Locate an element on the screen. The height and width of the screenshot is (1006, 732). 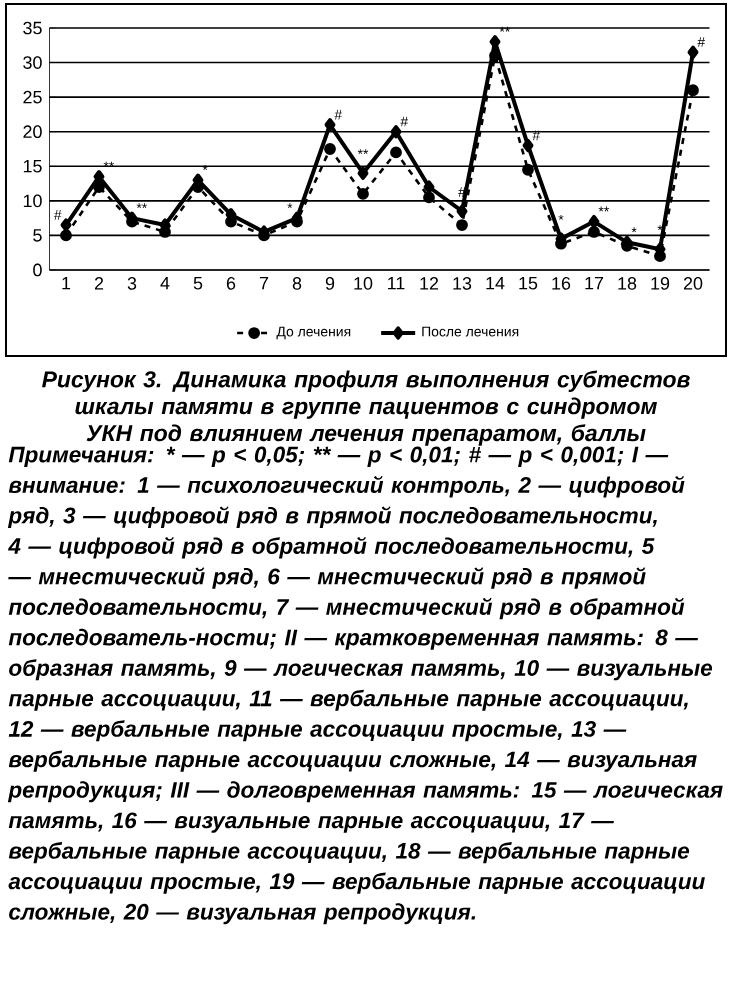
x-tick-label: 12 is located at coordinates (429, 283).